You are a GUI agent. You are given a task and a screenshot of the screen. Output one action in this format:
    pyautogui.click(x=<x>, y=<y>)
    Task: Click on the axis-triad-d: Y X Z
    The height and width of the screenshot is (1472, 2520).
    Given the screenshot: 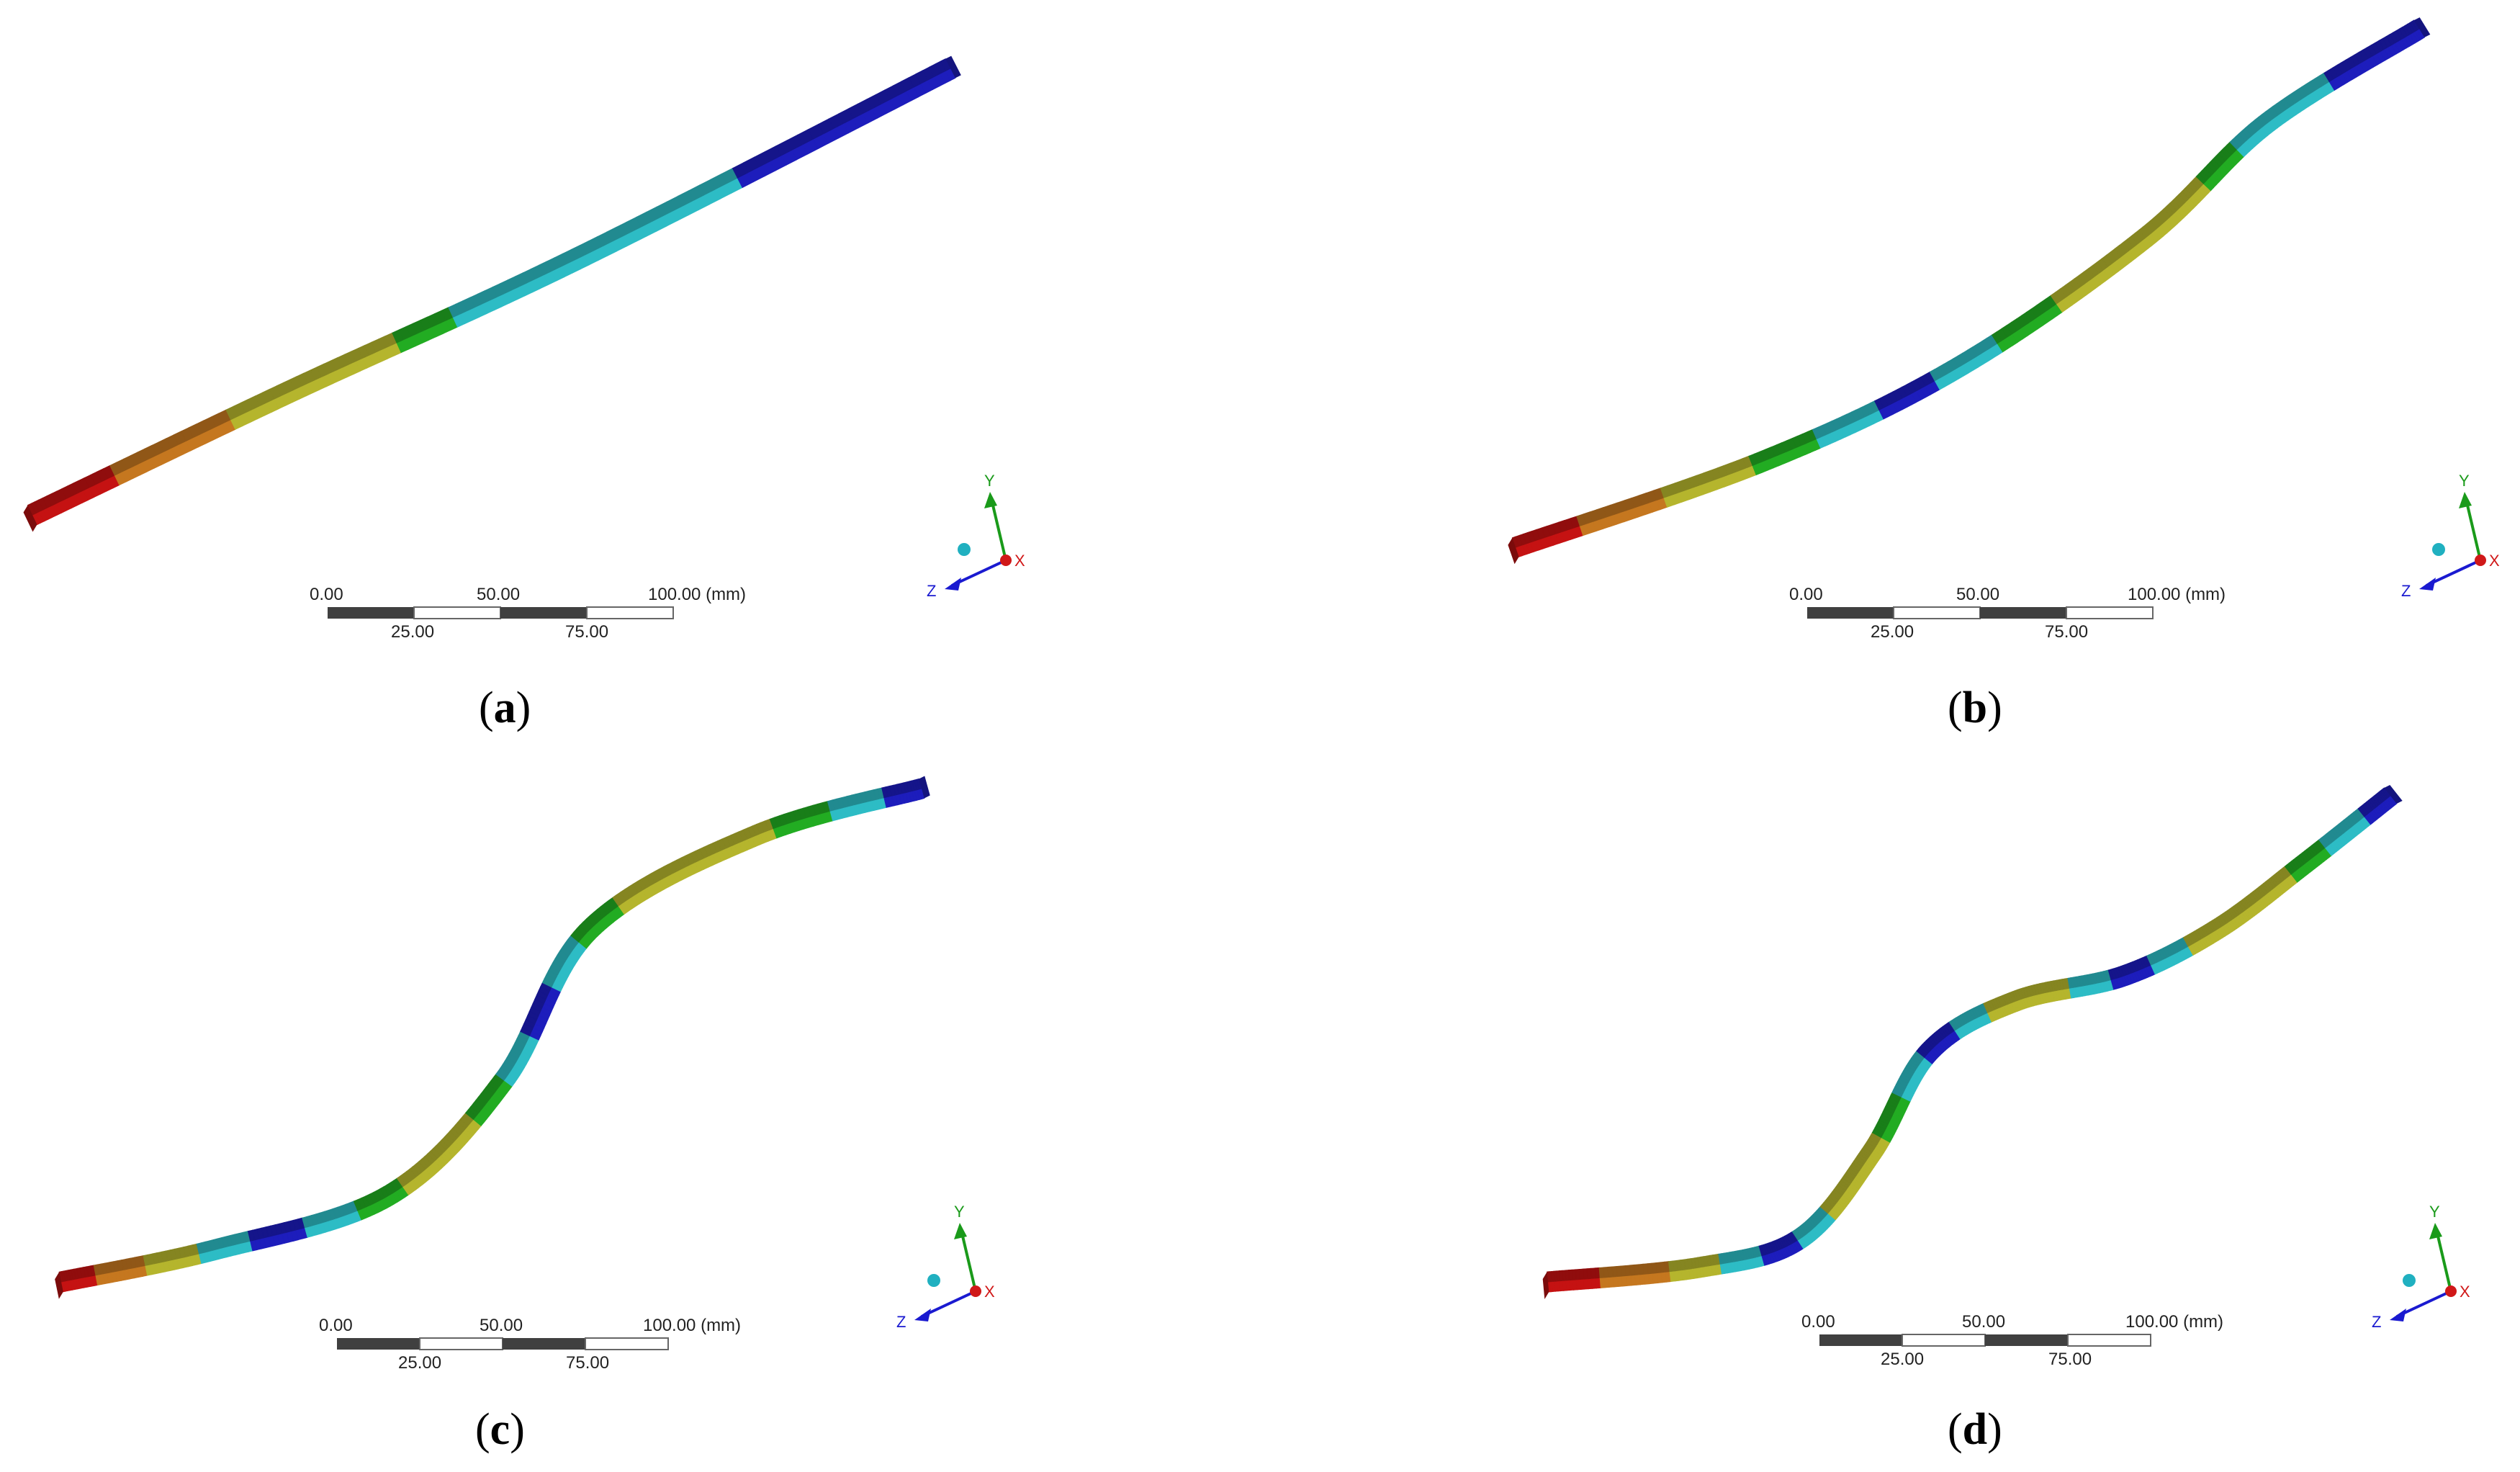 What is the action you would take?
    pyautogui.click(x=2421, y=1267)
    